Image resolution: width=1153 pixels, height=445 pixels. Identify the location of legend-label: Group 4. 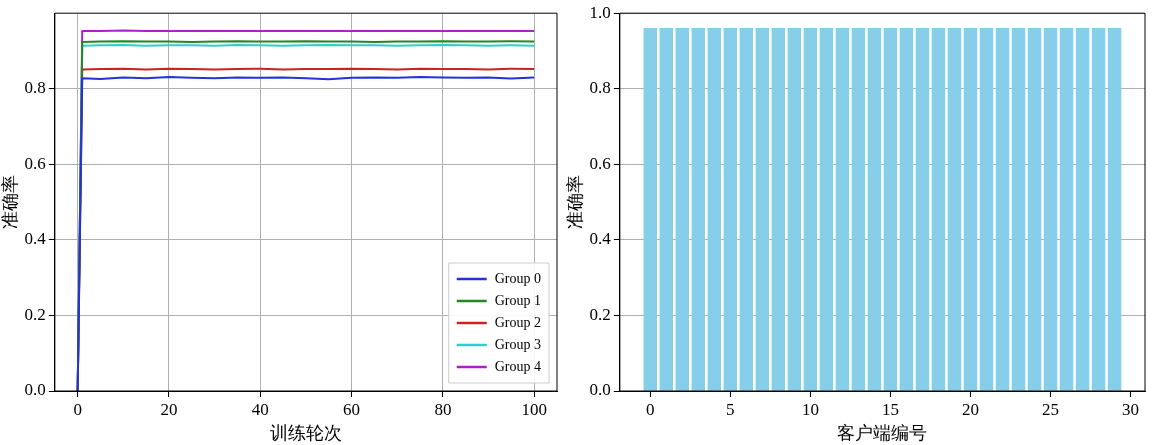
(518, 366).